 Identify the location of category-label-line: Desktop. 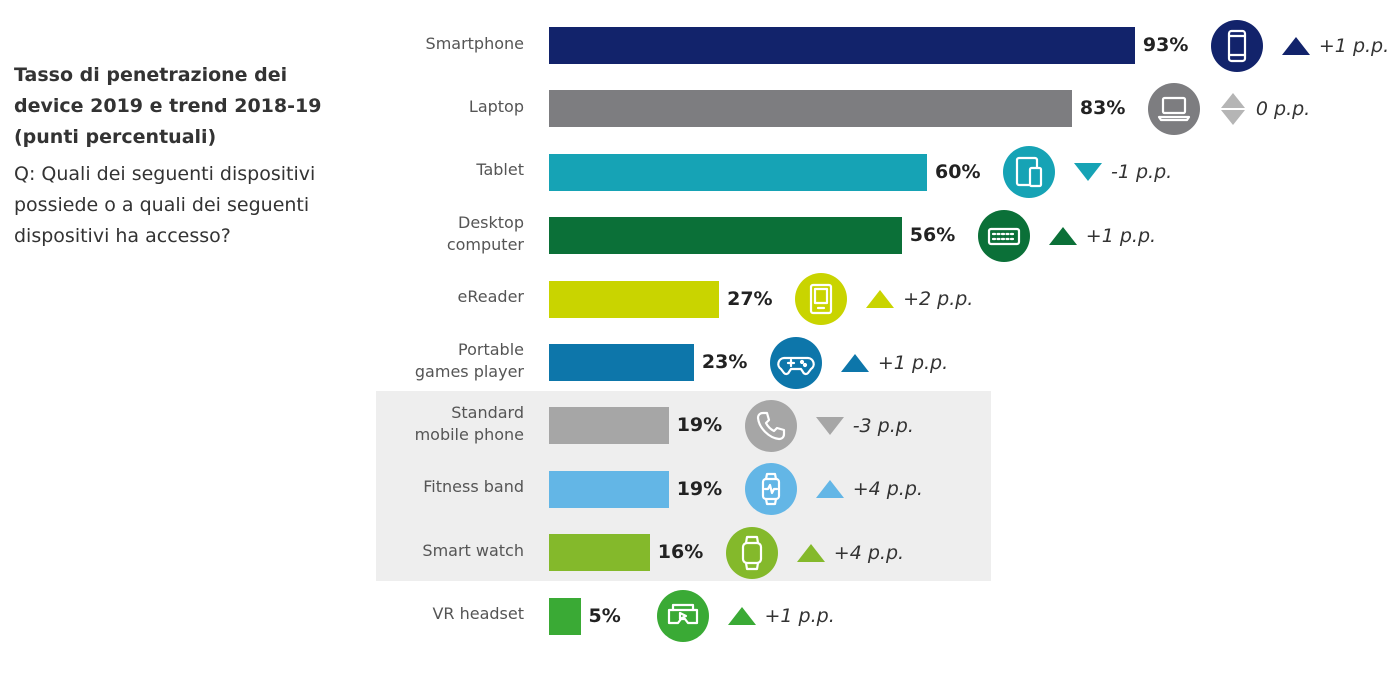
(491, 222).